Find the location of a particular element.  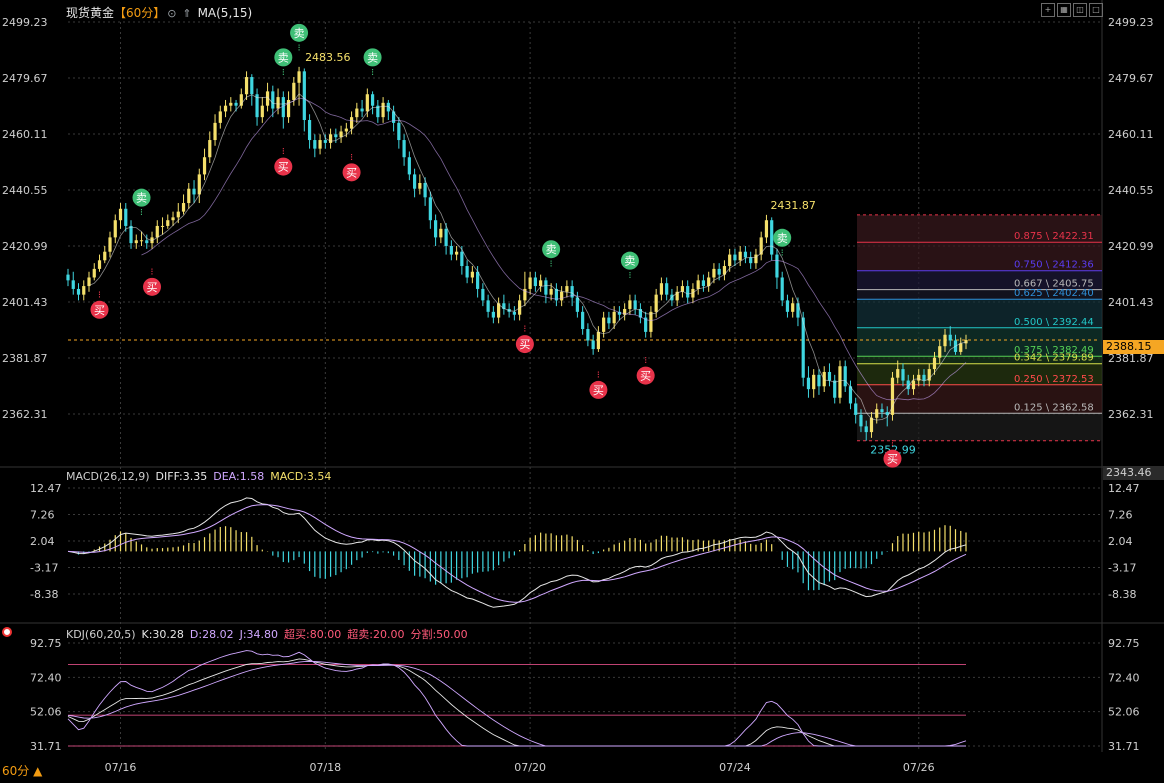

kdj-split: 分割:50.00 is located at coordinates (439, 634).